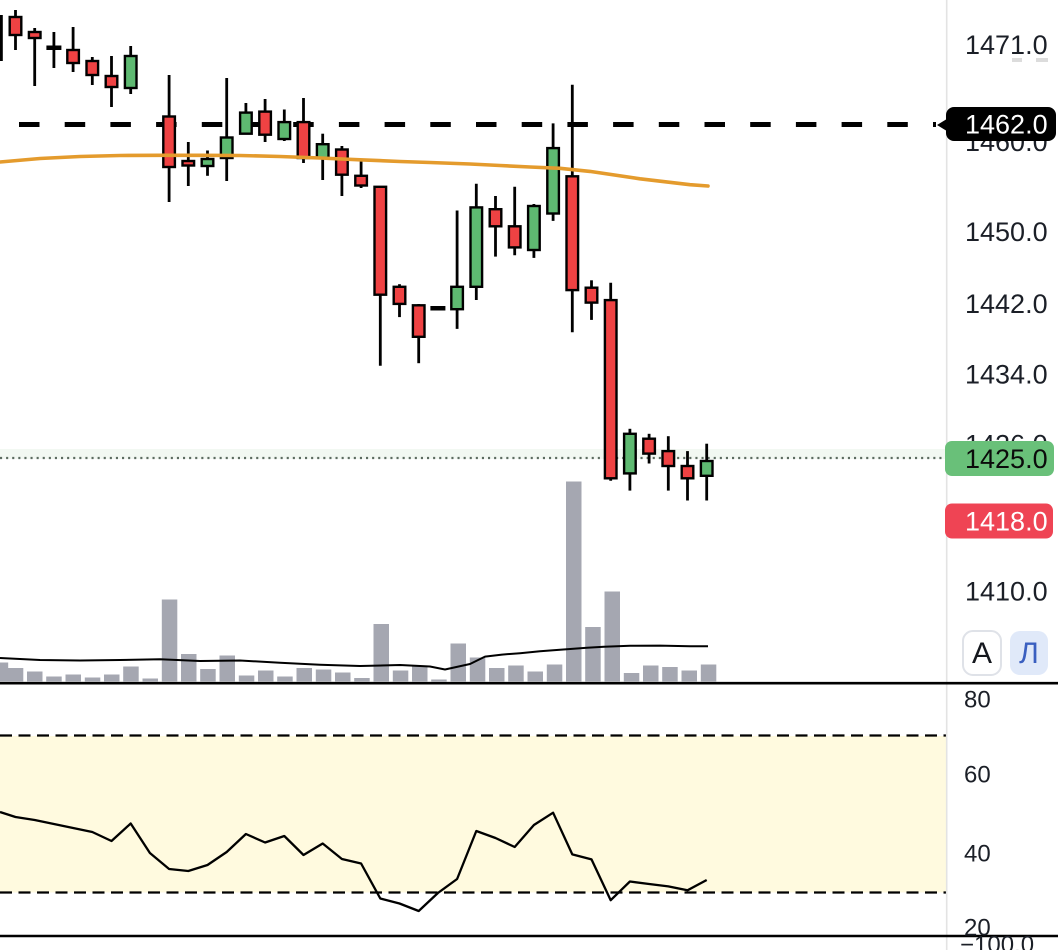  What do you see at coordinates (1006, 522) in the screenshot?
I see `svg-text: 1418.0` at bounding box center [1006, 522].